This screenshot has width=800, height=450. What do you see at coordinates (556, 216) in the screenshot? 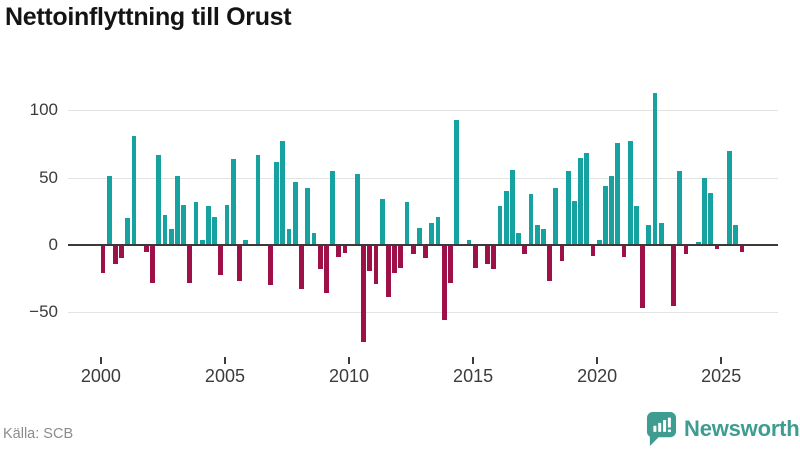
I see `bar-2018-Q2` at bounding box center [556, 216].